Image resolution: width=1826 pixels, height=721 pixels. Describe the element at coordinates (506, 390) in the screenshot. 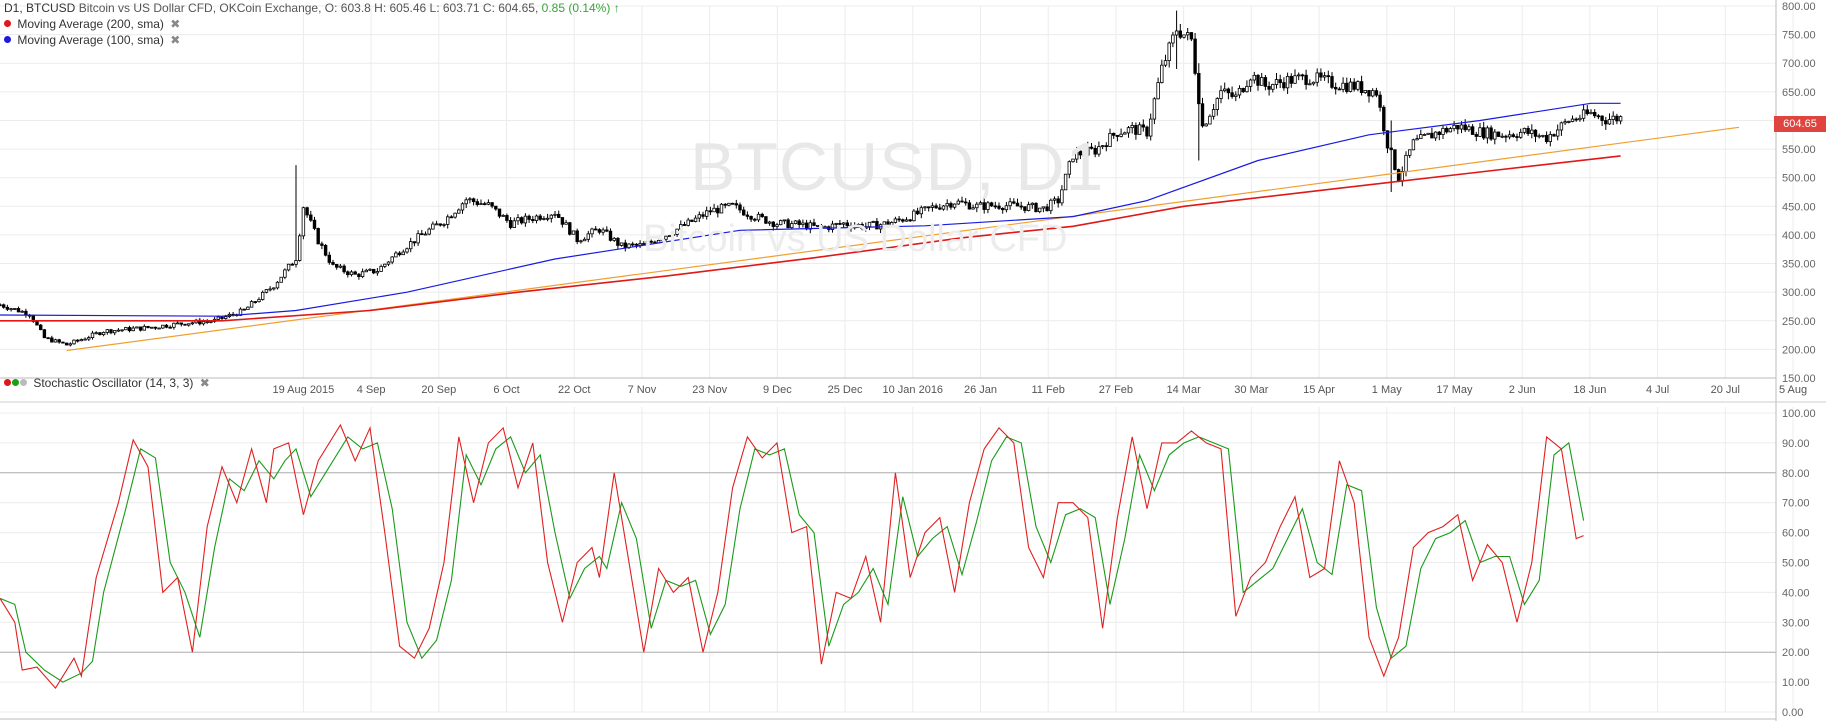

I see `time-tick-label: 6 Oct` at that location.